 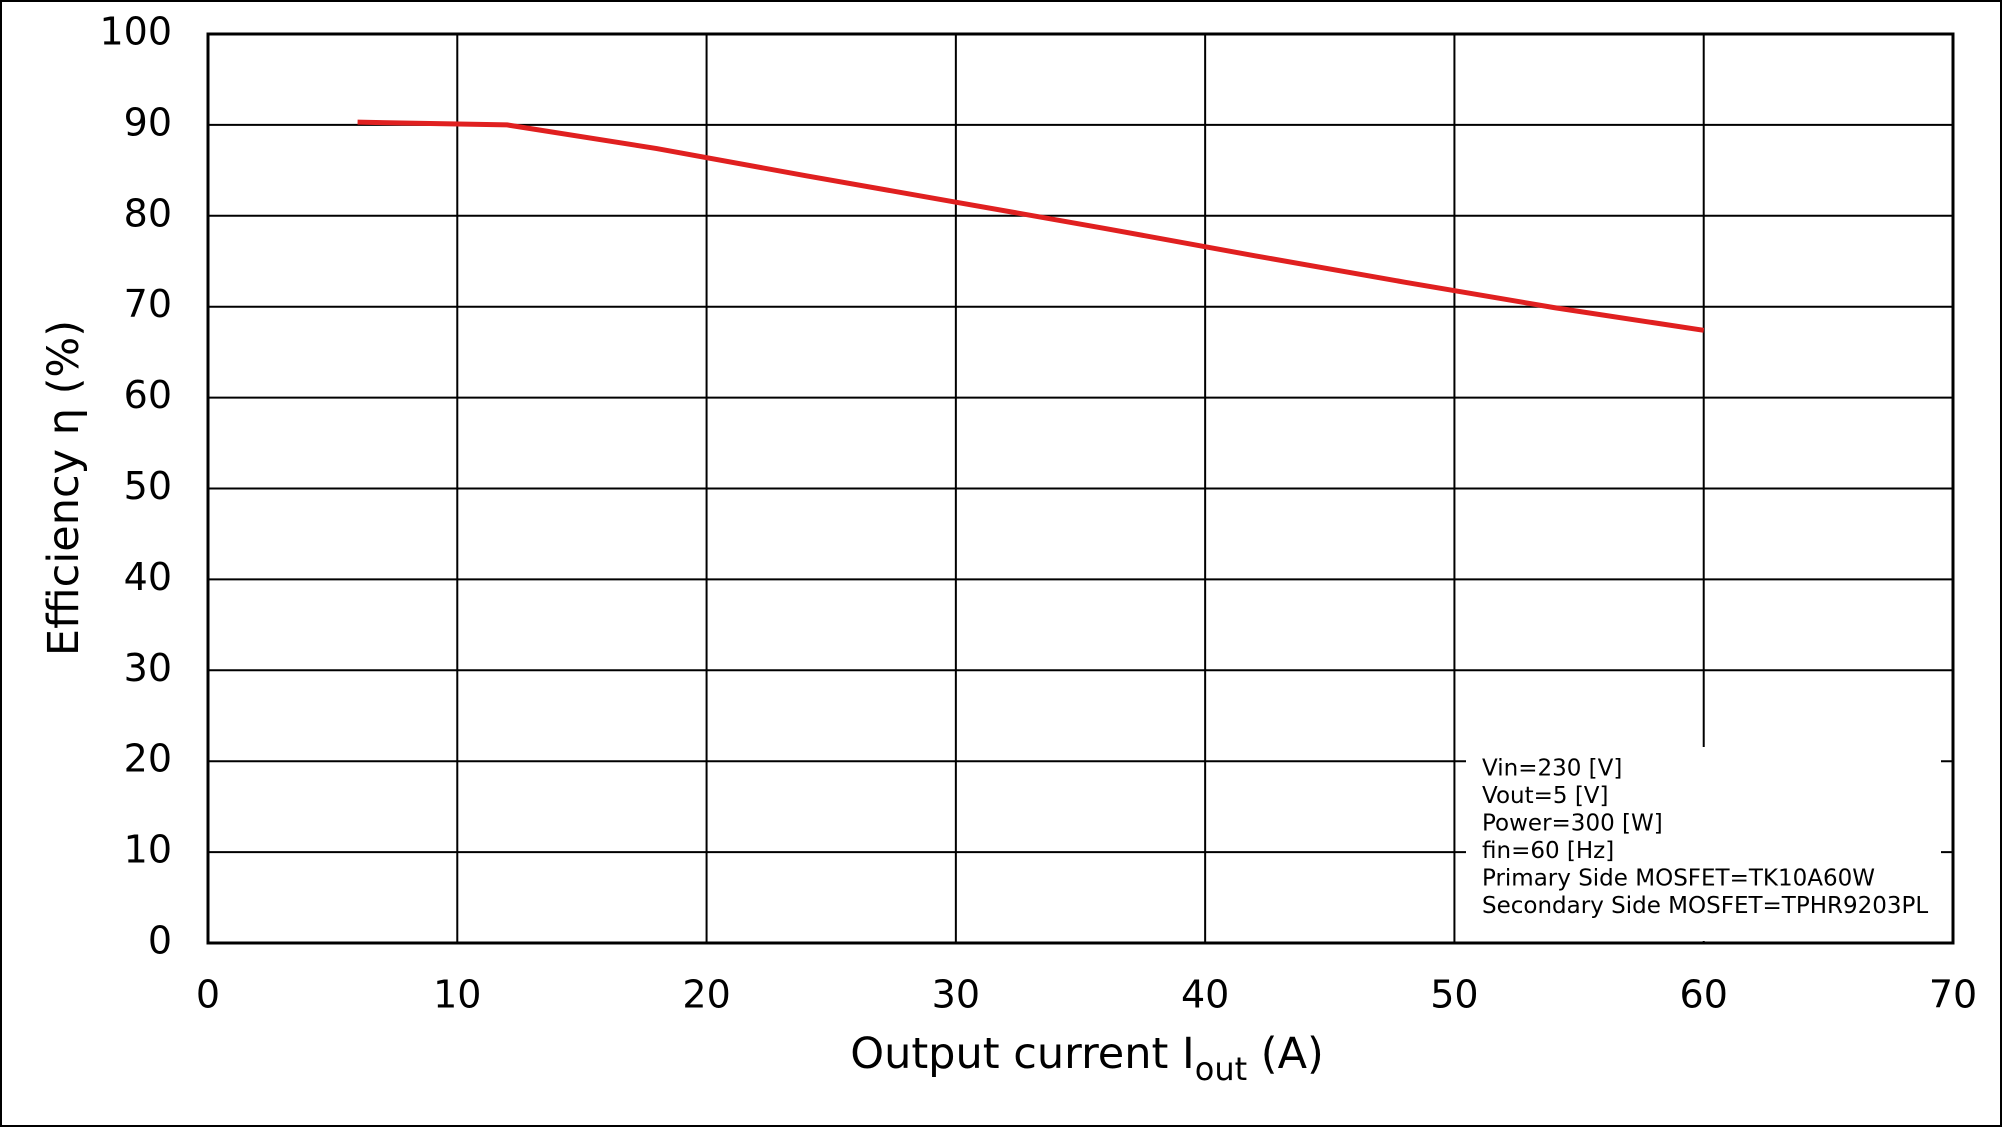 I want to click on x-label-unit: (A), so click(x=1285, y=1054).